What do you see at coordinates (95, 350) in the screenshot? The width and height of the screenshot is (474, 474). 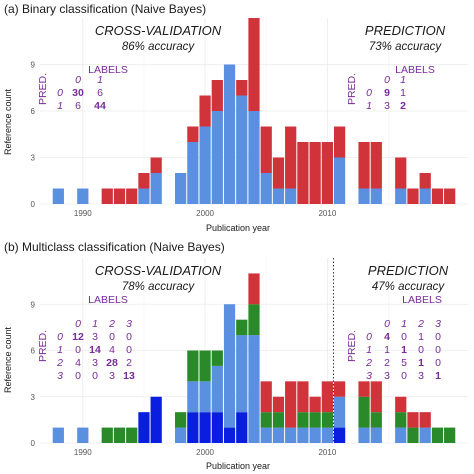 I see `matrix-cell: 14` at bounding box center [95, 350].